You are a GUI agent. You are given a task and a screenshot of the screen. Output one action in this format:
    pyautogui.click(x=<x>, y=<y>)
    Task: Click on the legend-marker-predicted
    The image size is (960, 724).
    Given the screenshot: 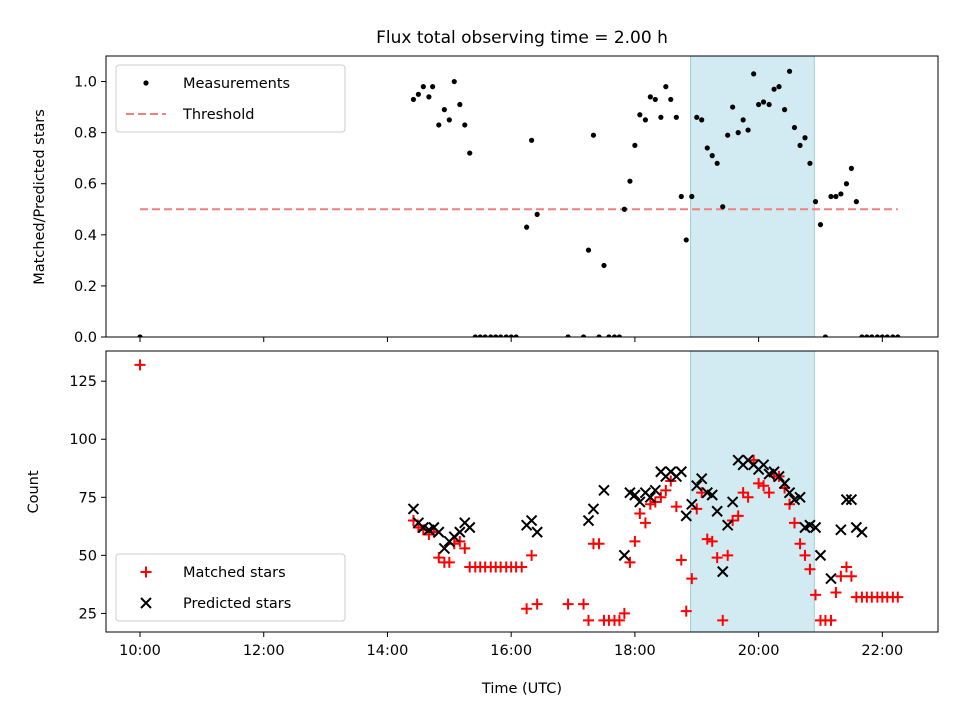 What is the action you would take?
    pyautogui.click(x=146, y=603)
    